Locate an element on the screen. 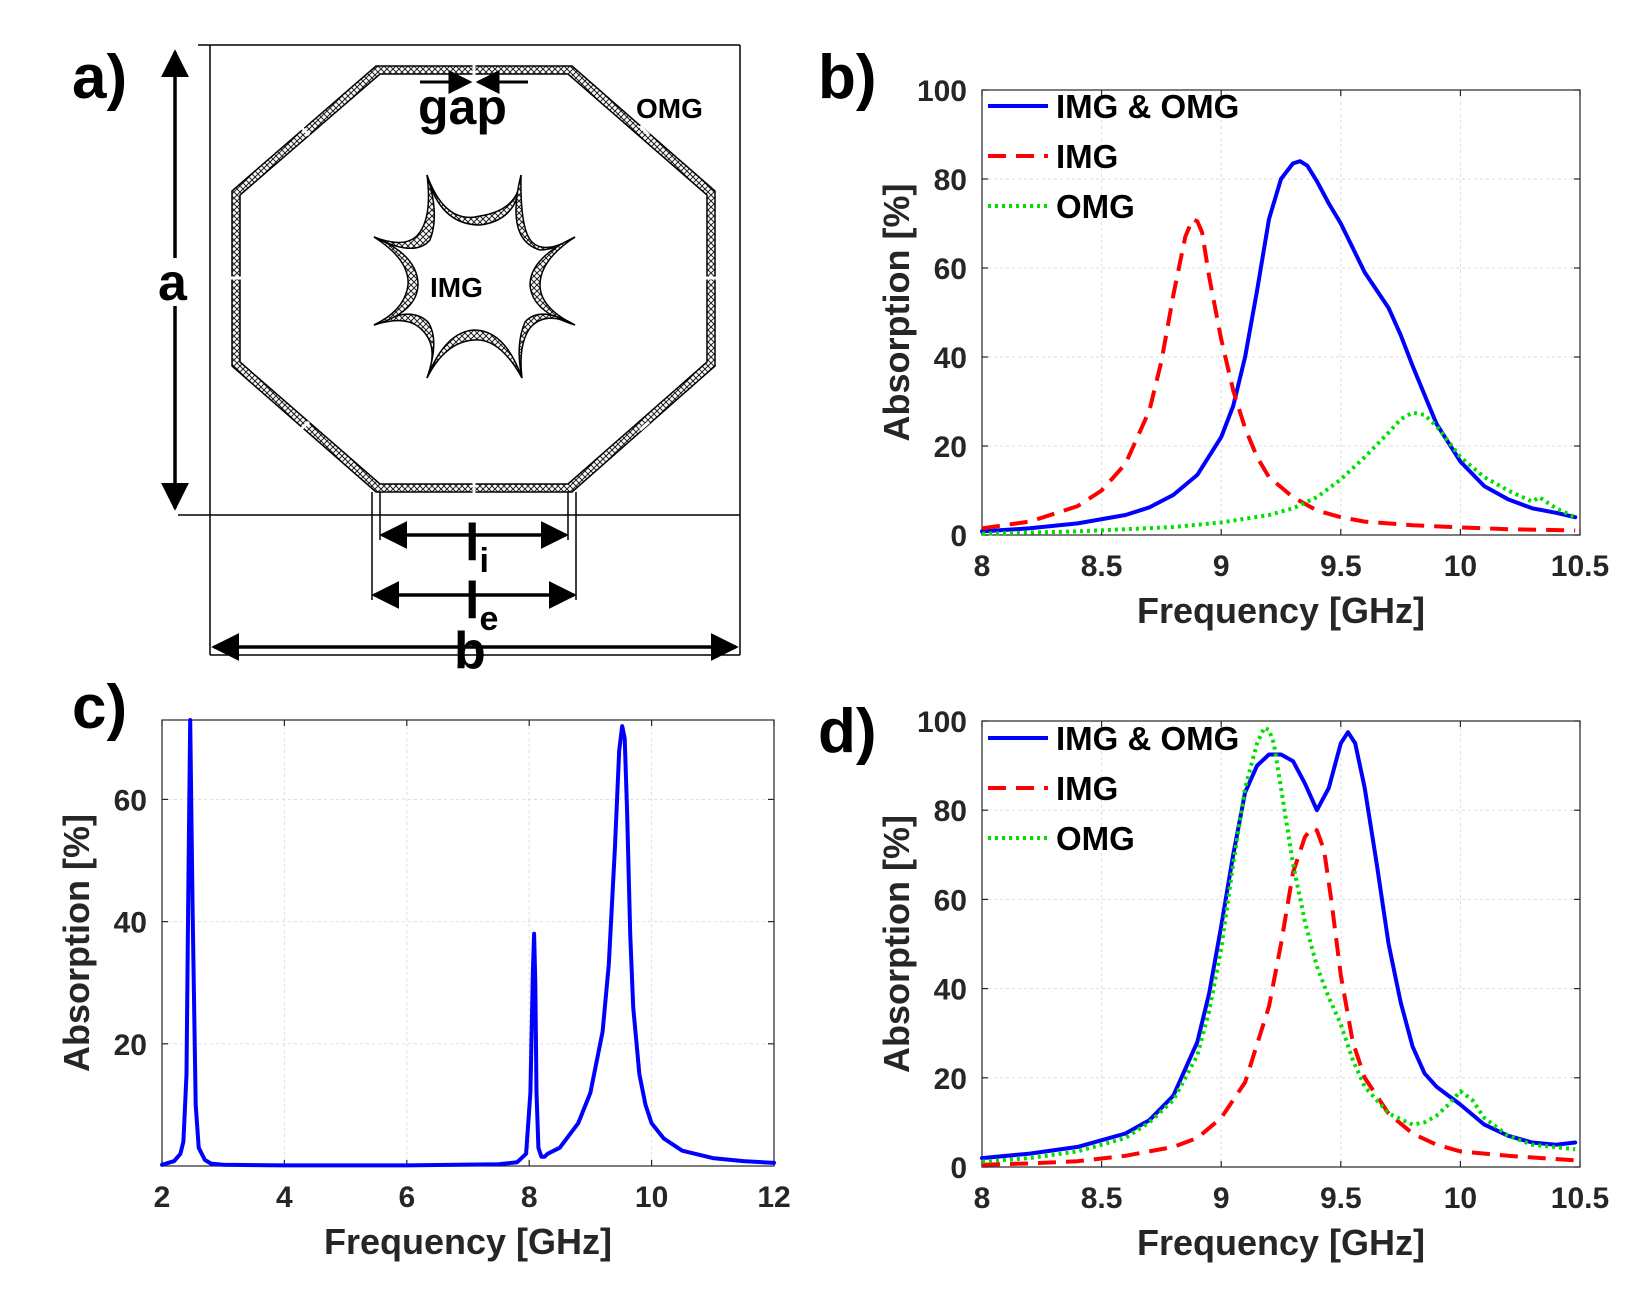 Image resolution: width=1644 pixels, height=1299 pixels. panel-label-a: a) is located at coordinates (99, 77).